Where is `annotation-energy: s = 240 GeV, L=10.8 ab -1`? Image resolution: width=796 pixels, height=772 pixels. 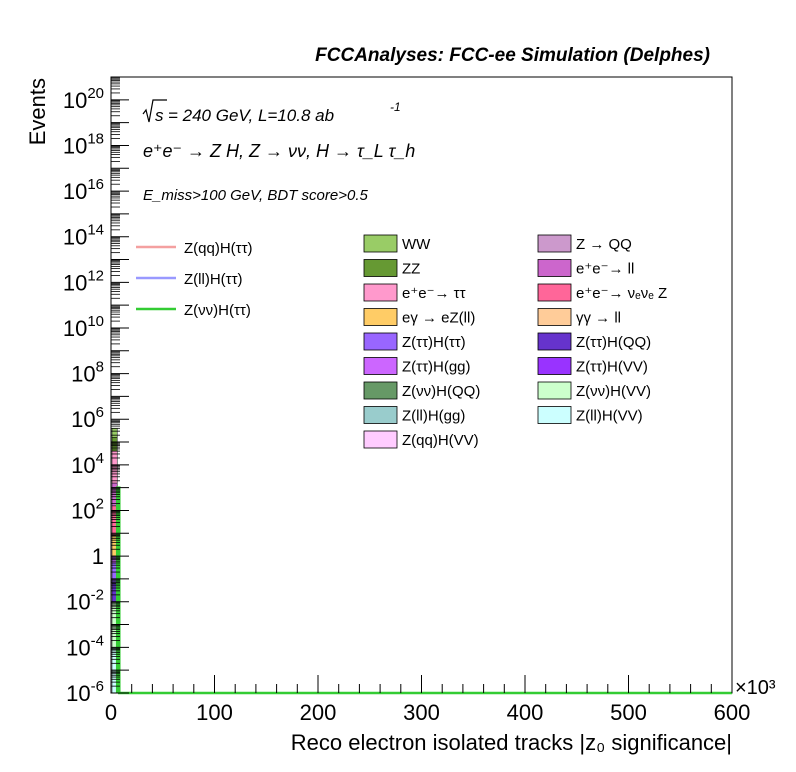
annotation-energy: s = 240 GeV, L=10.8 ab -1 is located at coordinates (271, 112).